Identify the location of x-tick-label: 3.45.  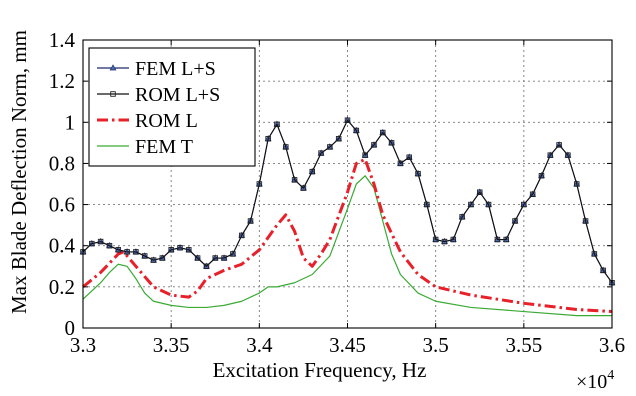
(347, 345).